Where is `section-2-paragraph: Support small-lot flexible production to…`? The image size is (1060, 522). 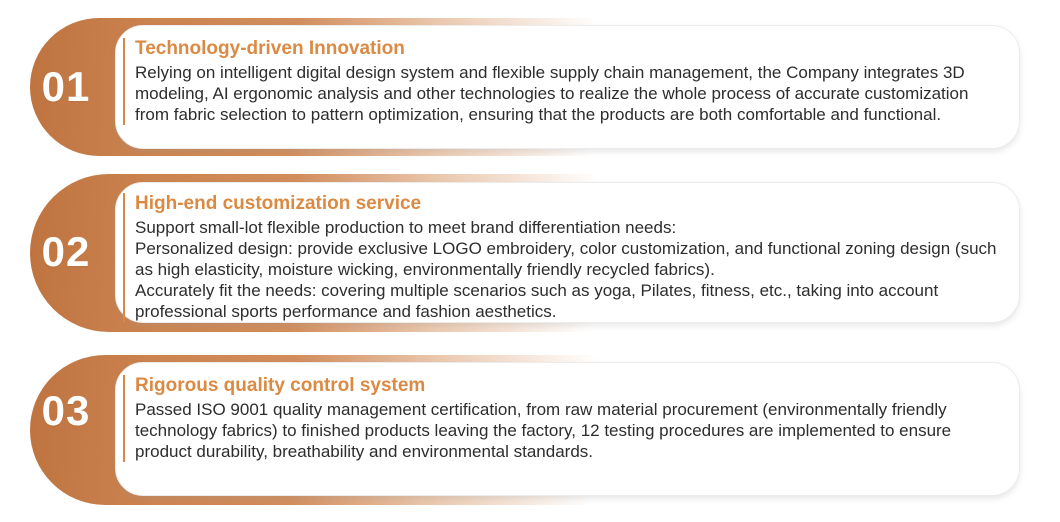
section-2-paragraph: Support small-lot flexible production to… is located at coordinates (406, 227).